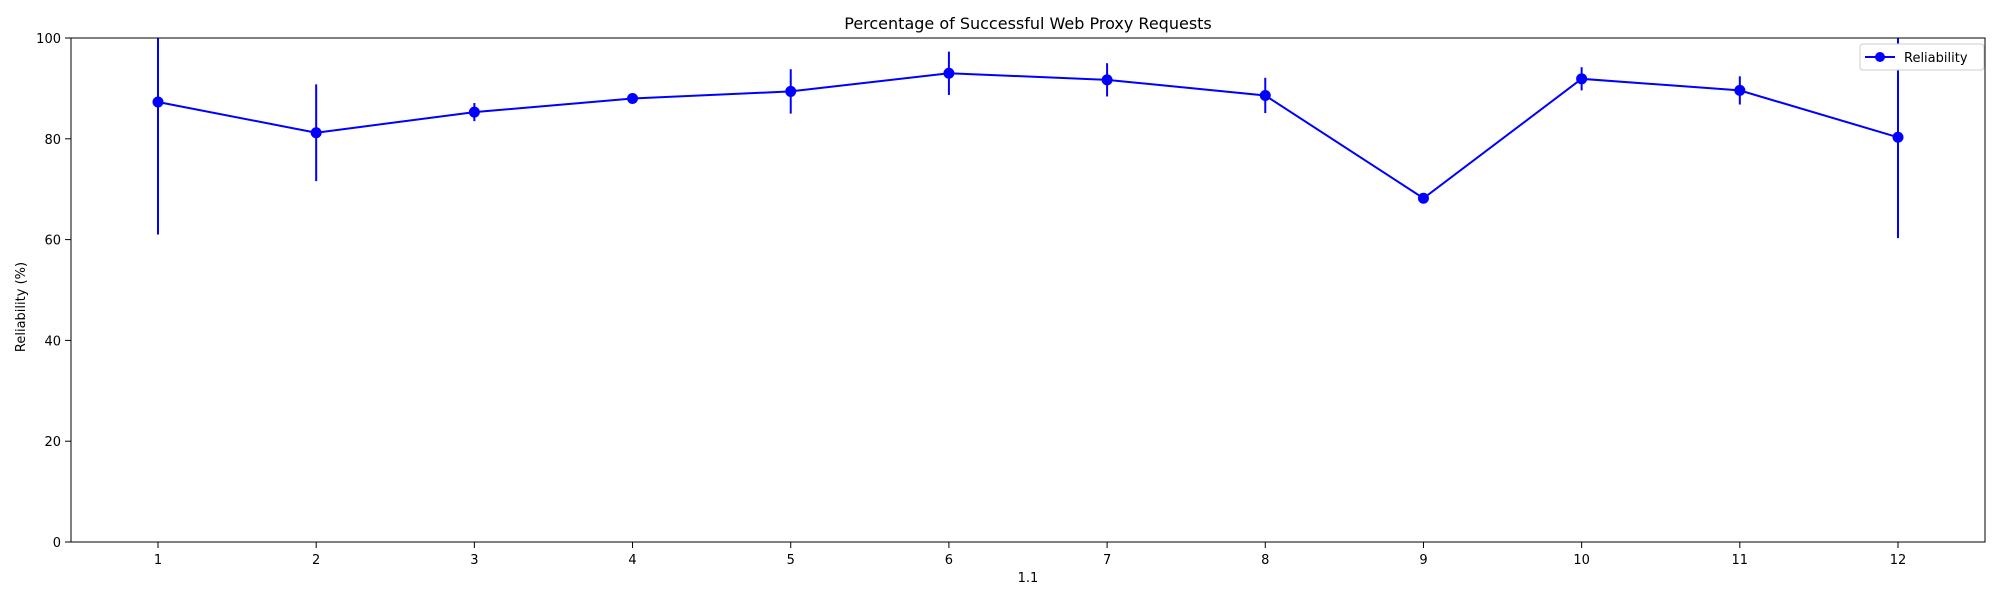  What do you see at coordinates (1740, 560) in the screenshot?
I see `x-tick-label: 11` at bounding box center [1740, 560].